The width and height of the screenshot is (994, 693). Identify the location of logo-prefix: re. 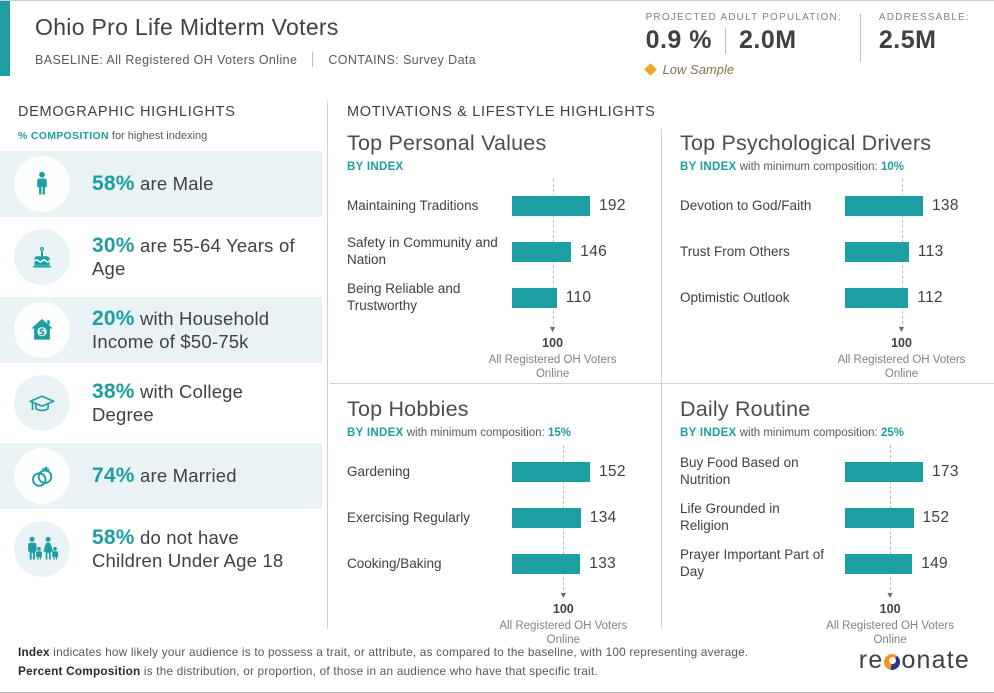
(871, 660).